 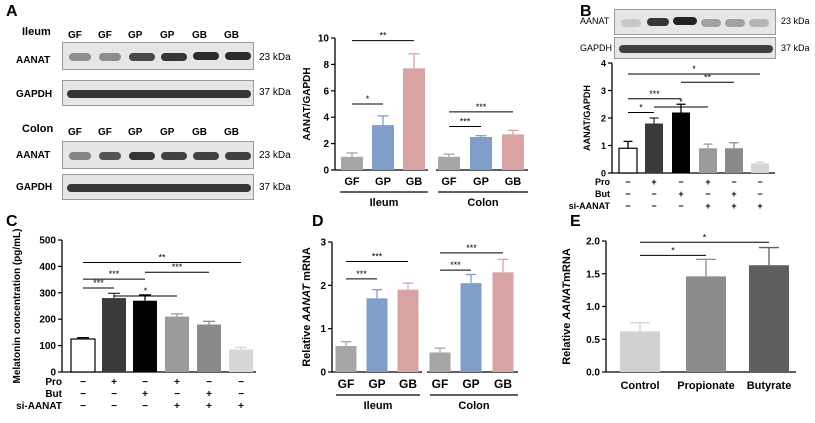 What do you see at coordinates (53, 382) in the screenshot?
I see `treatment-label: Pro` at bounding box center [53, 382].